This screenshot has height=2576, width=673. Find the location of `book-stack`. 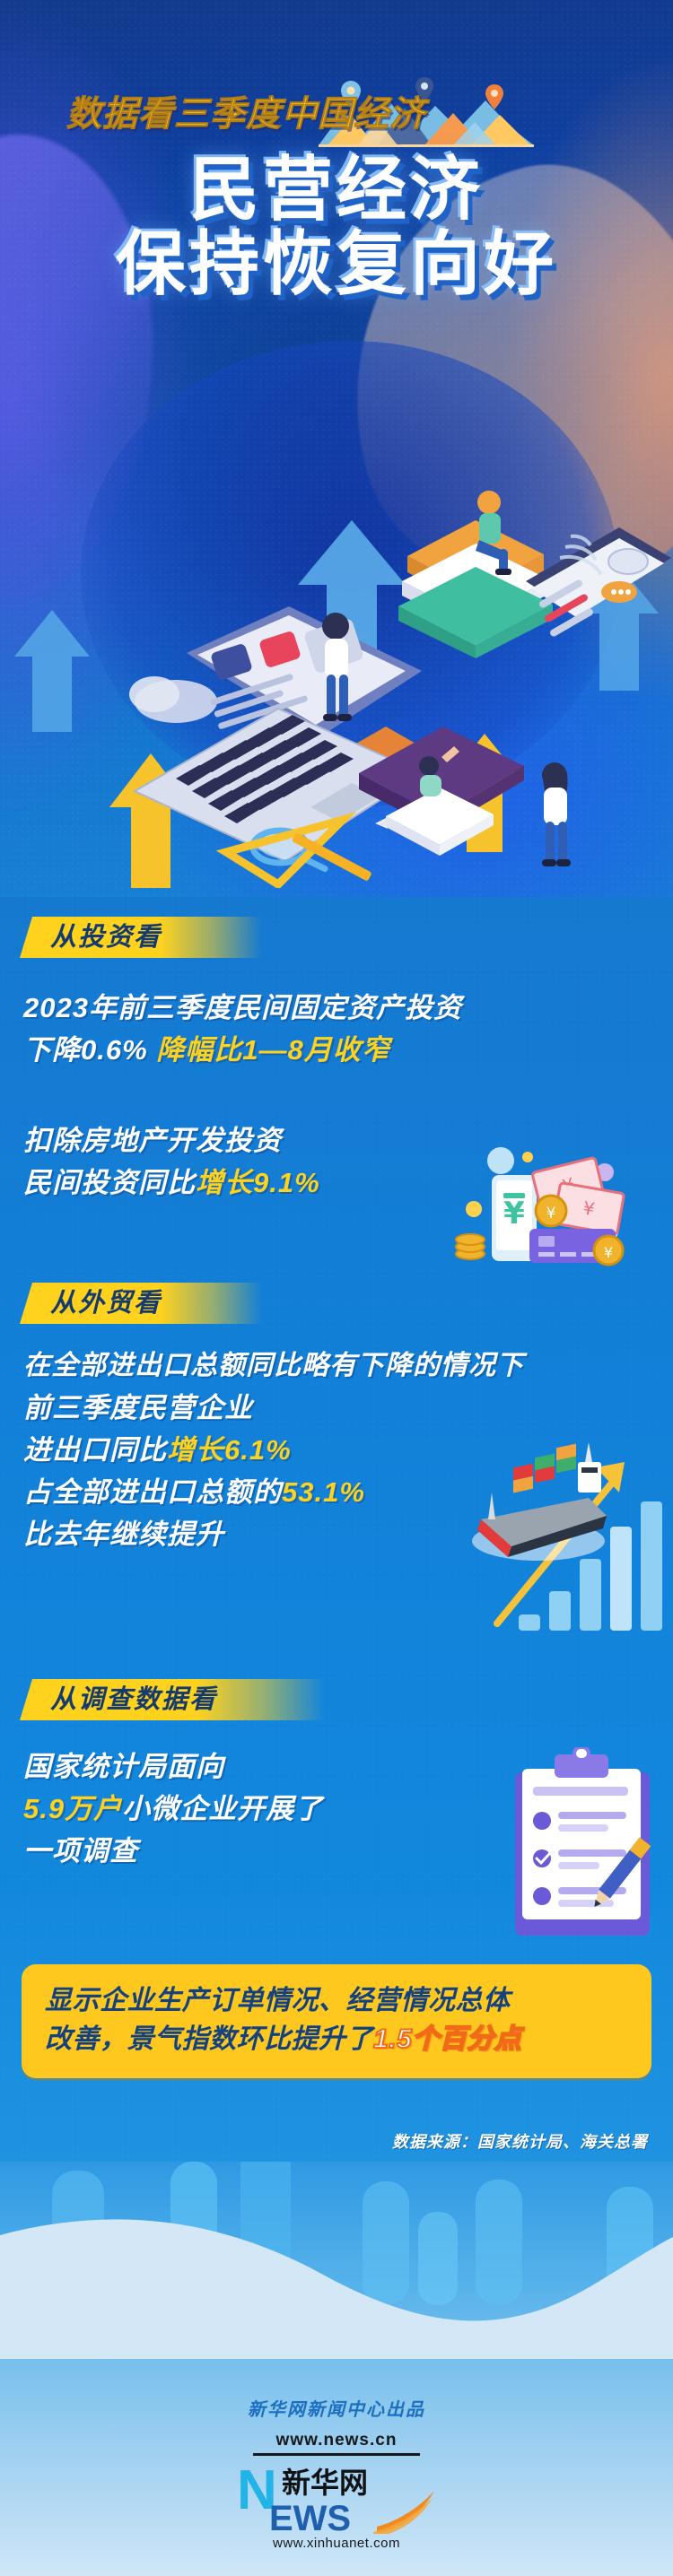

book-stack is located at coordinates (475, 589).